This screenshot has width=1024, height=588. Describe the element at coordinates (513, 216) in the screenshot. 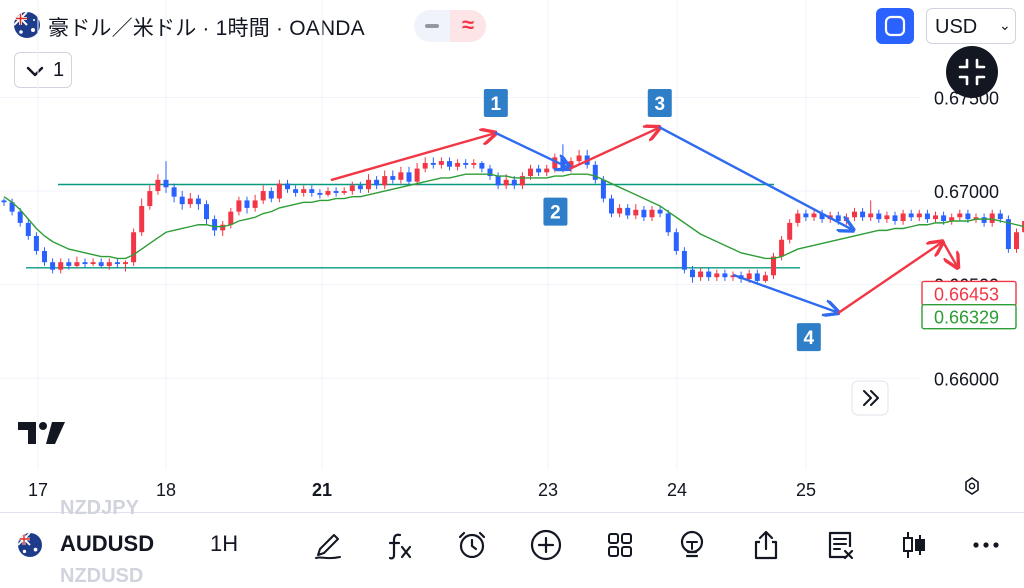

I see `moving-average-line` at that location.